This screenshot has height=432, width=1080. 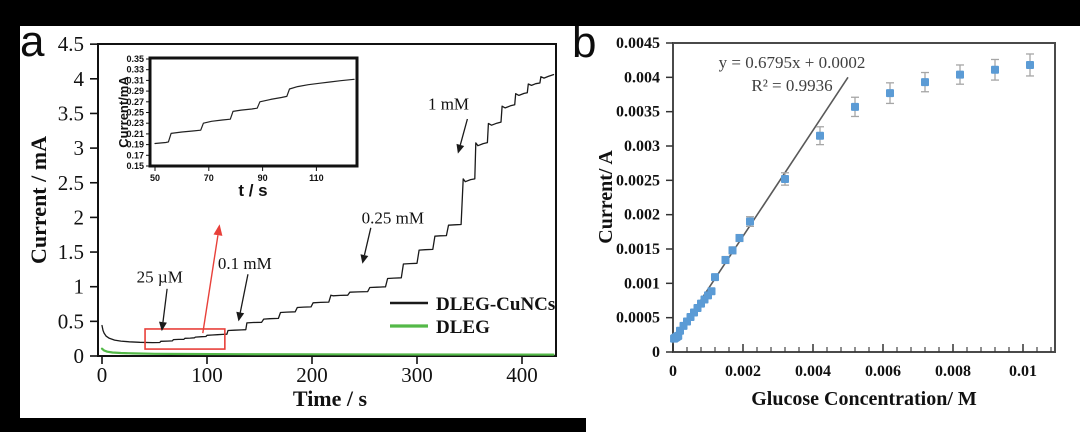 I want to click on panel-a-ytick-label: 3.5, so click(x=71, y=113).